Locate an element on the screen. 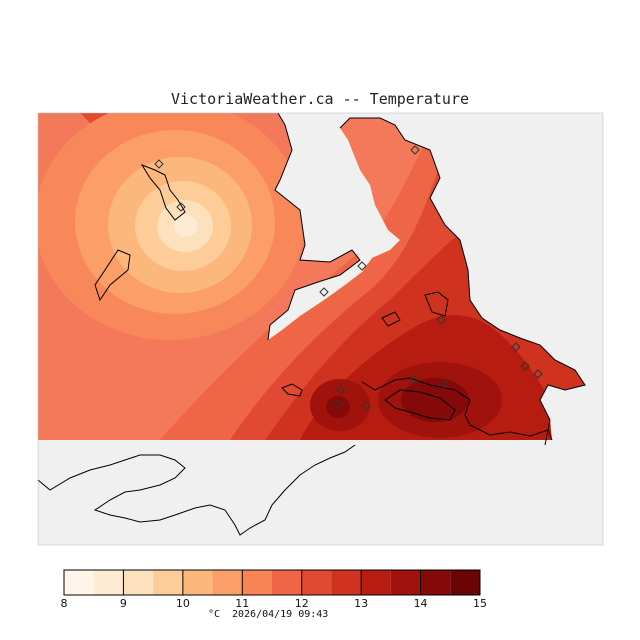 The image size is (640, 640). coast-west-islands is located at coordinates (457, 409).